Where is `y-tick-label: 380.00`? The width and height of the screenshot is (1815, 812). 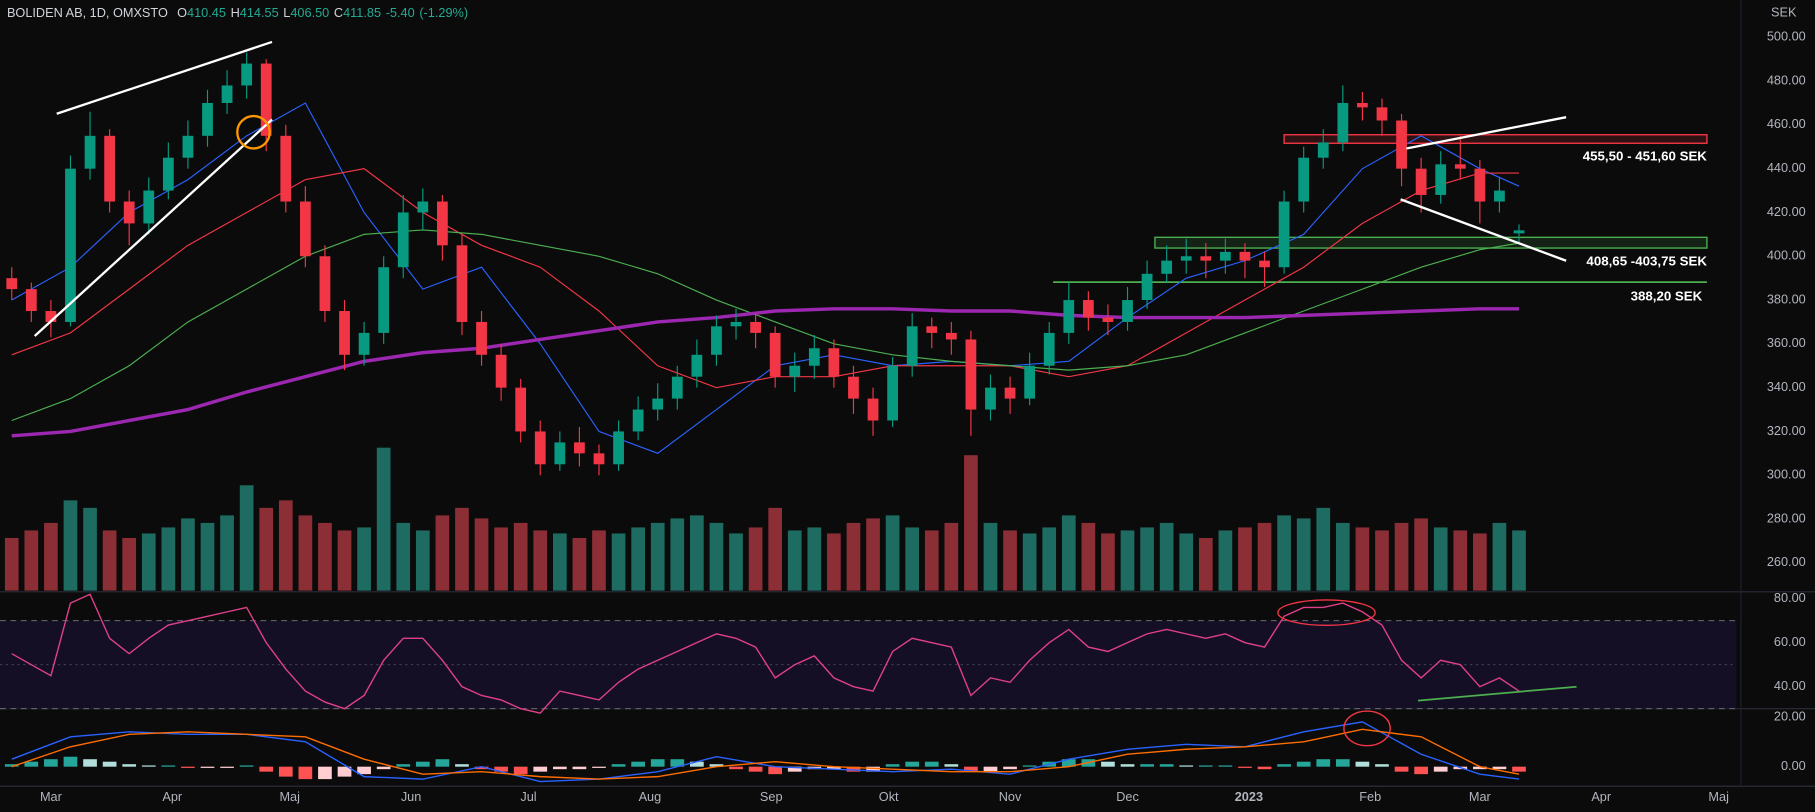
y-tick-label: 380.00 is located at coordinates (1786, 298).